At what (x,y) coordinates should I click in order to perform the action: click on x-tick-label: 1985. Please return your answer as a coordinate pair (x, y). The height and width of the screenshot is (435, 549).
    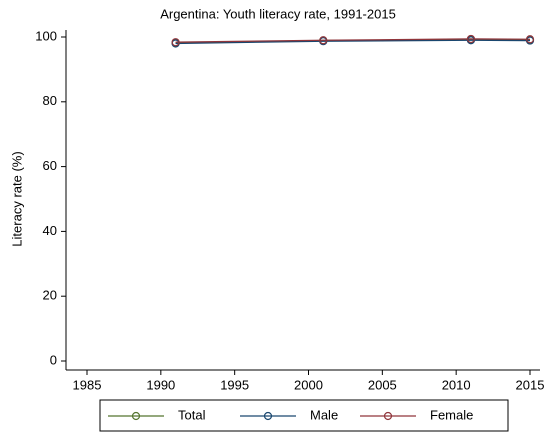
    Looking at the image, I should click on (87, 384).